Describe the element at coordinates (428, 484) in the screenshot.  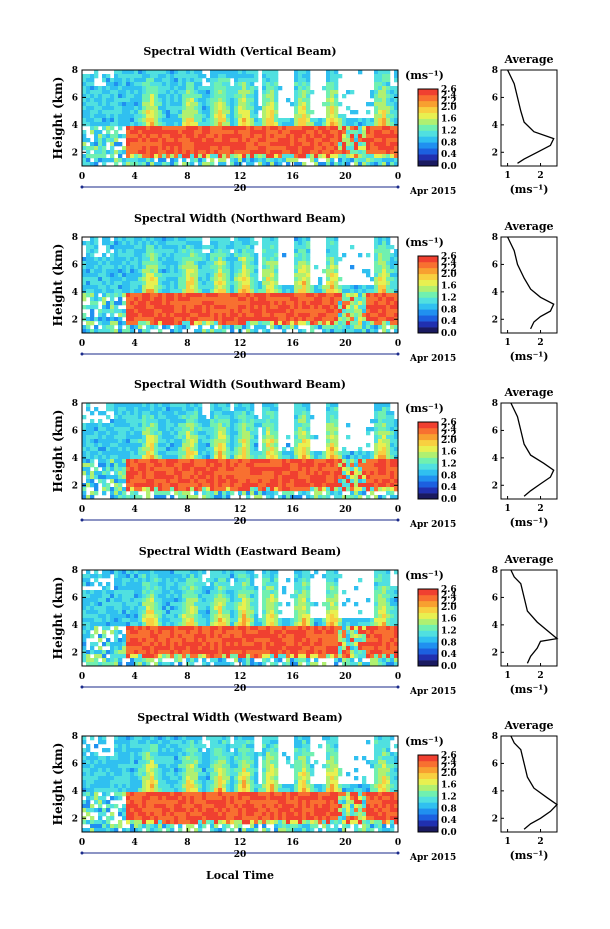
I see `colorbar-swatch` at that location.